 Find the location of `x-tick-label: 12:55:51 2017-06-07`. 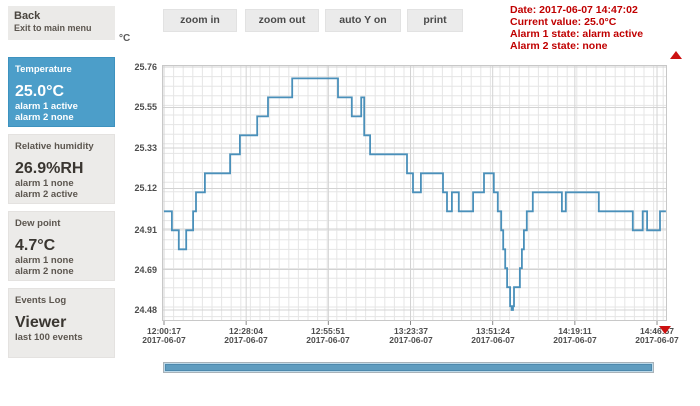

x-tick-label: 12:55:51 2017-06-07 is located at coordinates (328, 335).